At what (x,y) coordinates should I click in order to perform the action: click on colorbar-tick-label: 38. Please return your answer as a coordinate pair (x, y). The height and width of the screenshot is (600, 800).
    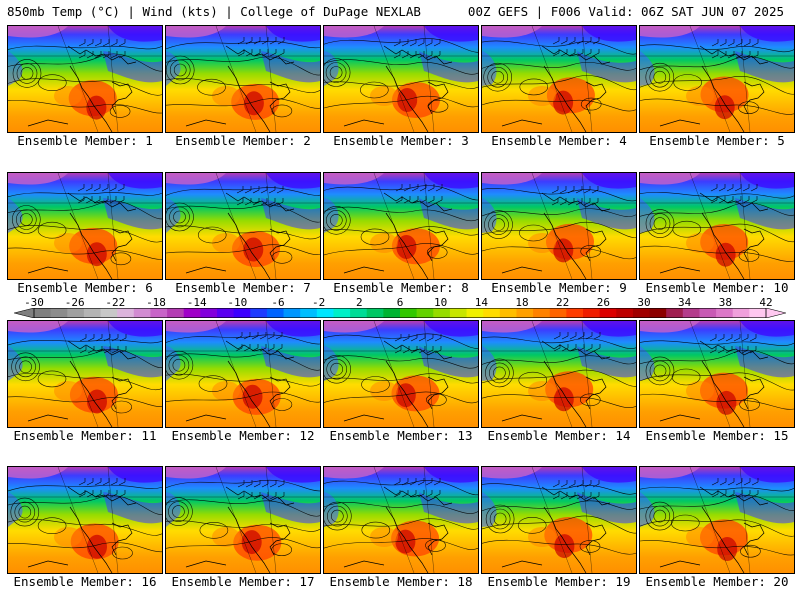
    Looking at the image, I should click on (725, 302).